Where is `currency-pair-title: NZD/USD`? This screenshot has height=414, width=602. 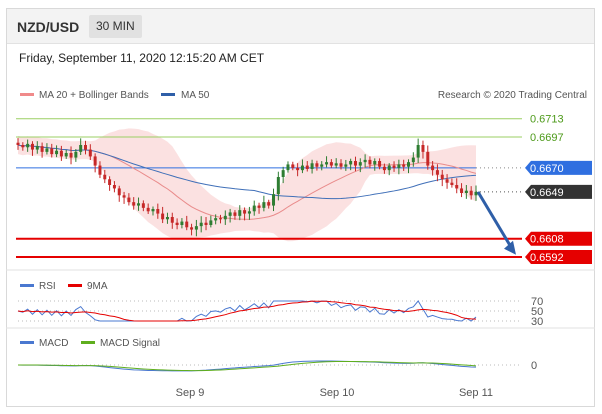
currency-pair-title: NZD/USD is located at coordinates (48, 27).